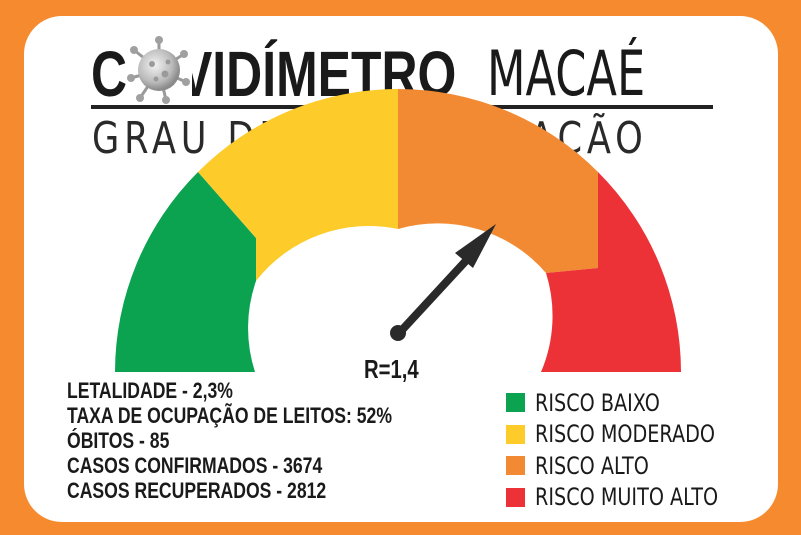  I want to click on virus-icon, so click(159, 70).